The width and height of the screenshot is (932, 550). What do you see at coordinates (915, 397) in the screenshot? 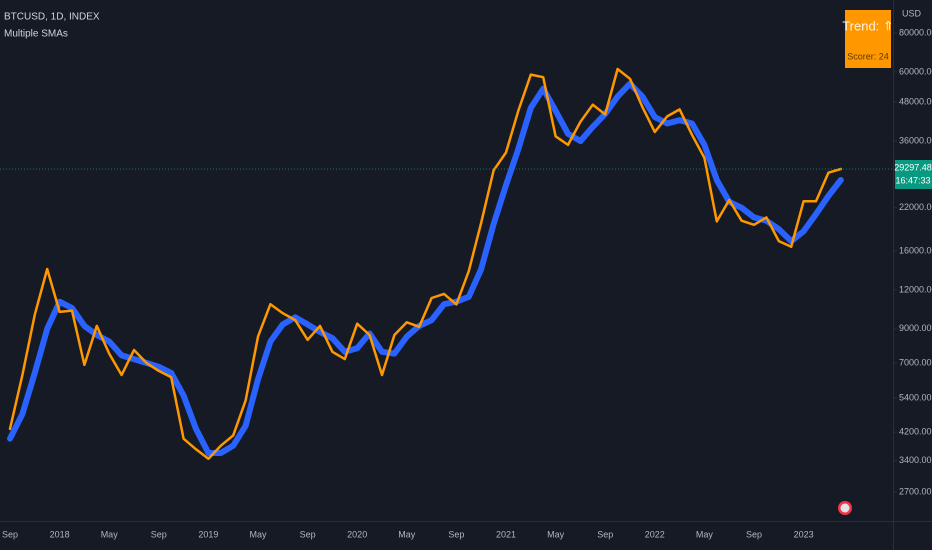
I see `y-tick-label: 5400.00` at bounding box center [915, 397].